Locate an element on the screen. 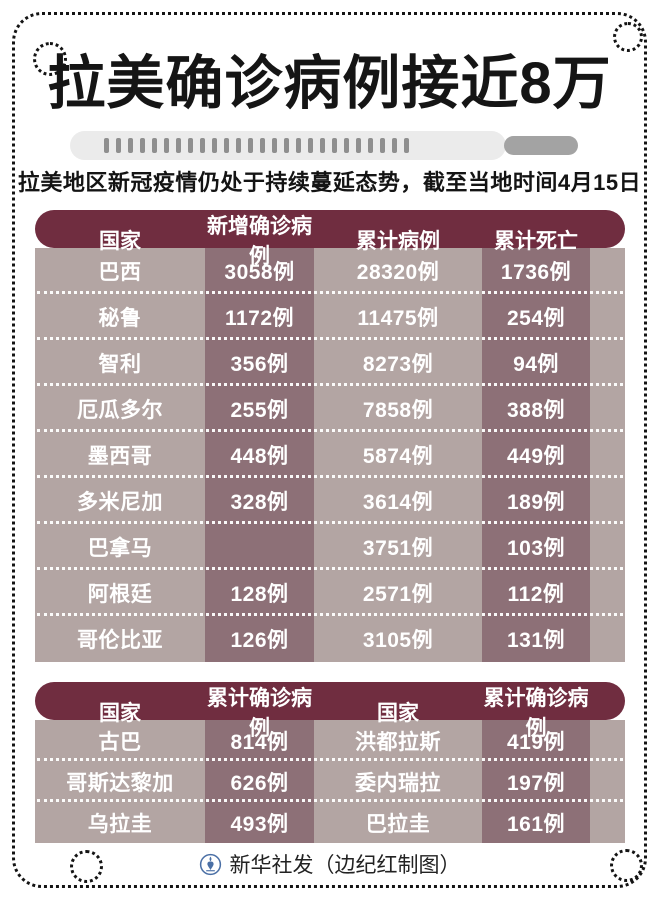 The image size is (659, 900). table-cell: 阿根廷 is located at coordinates (120, 594).